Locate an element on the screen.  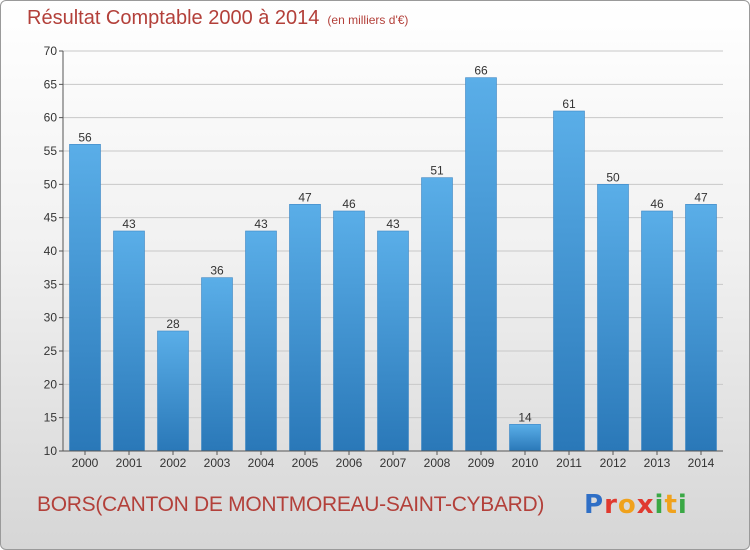
y-tick-label: 10 is located at coordinates (51, 451).